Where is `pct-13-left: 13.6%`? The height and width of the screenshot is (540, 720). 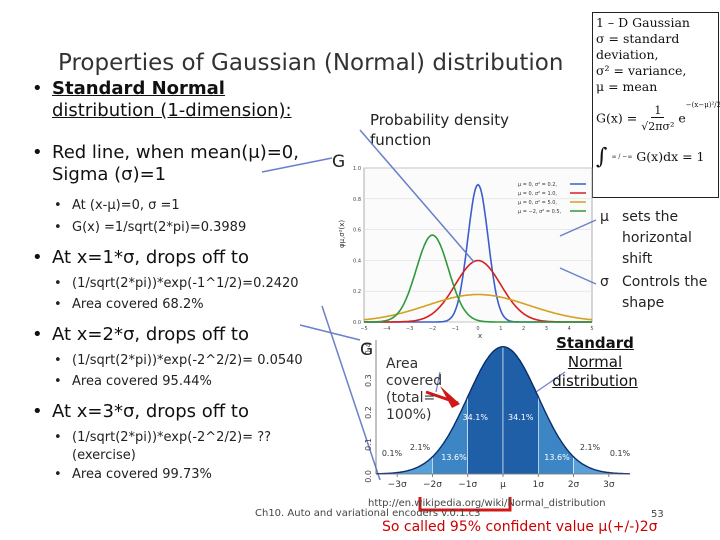
pct-13-left: 13.6% is located at coordinates (454, 457).